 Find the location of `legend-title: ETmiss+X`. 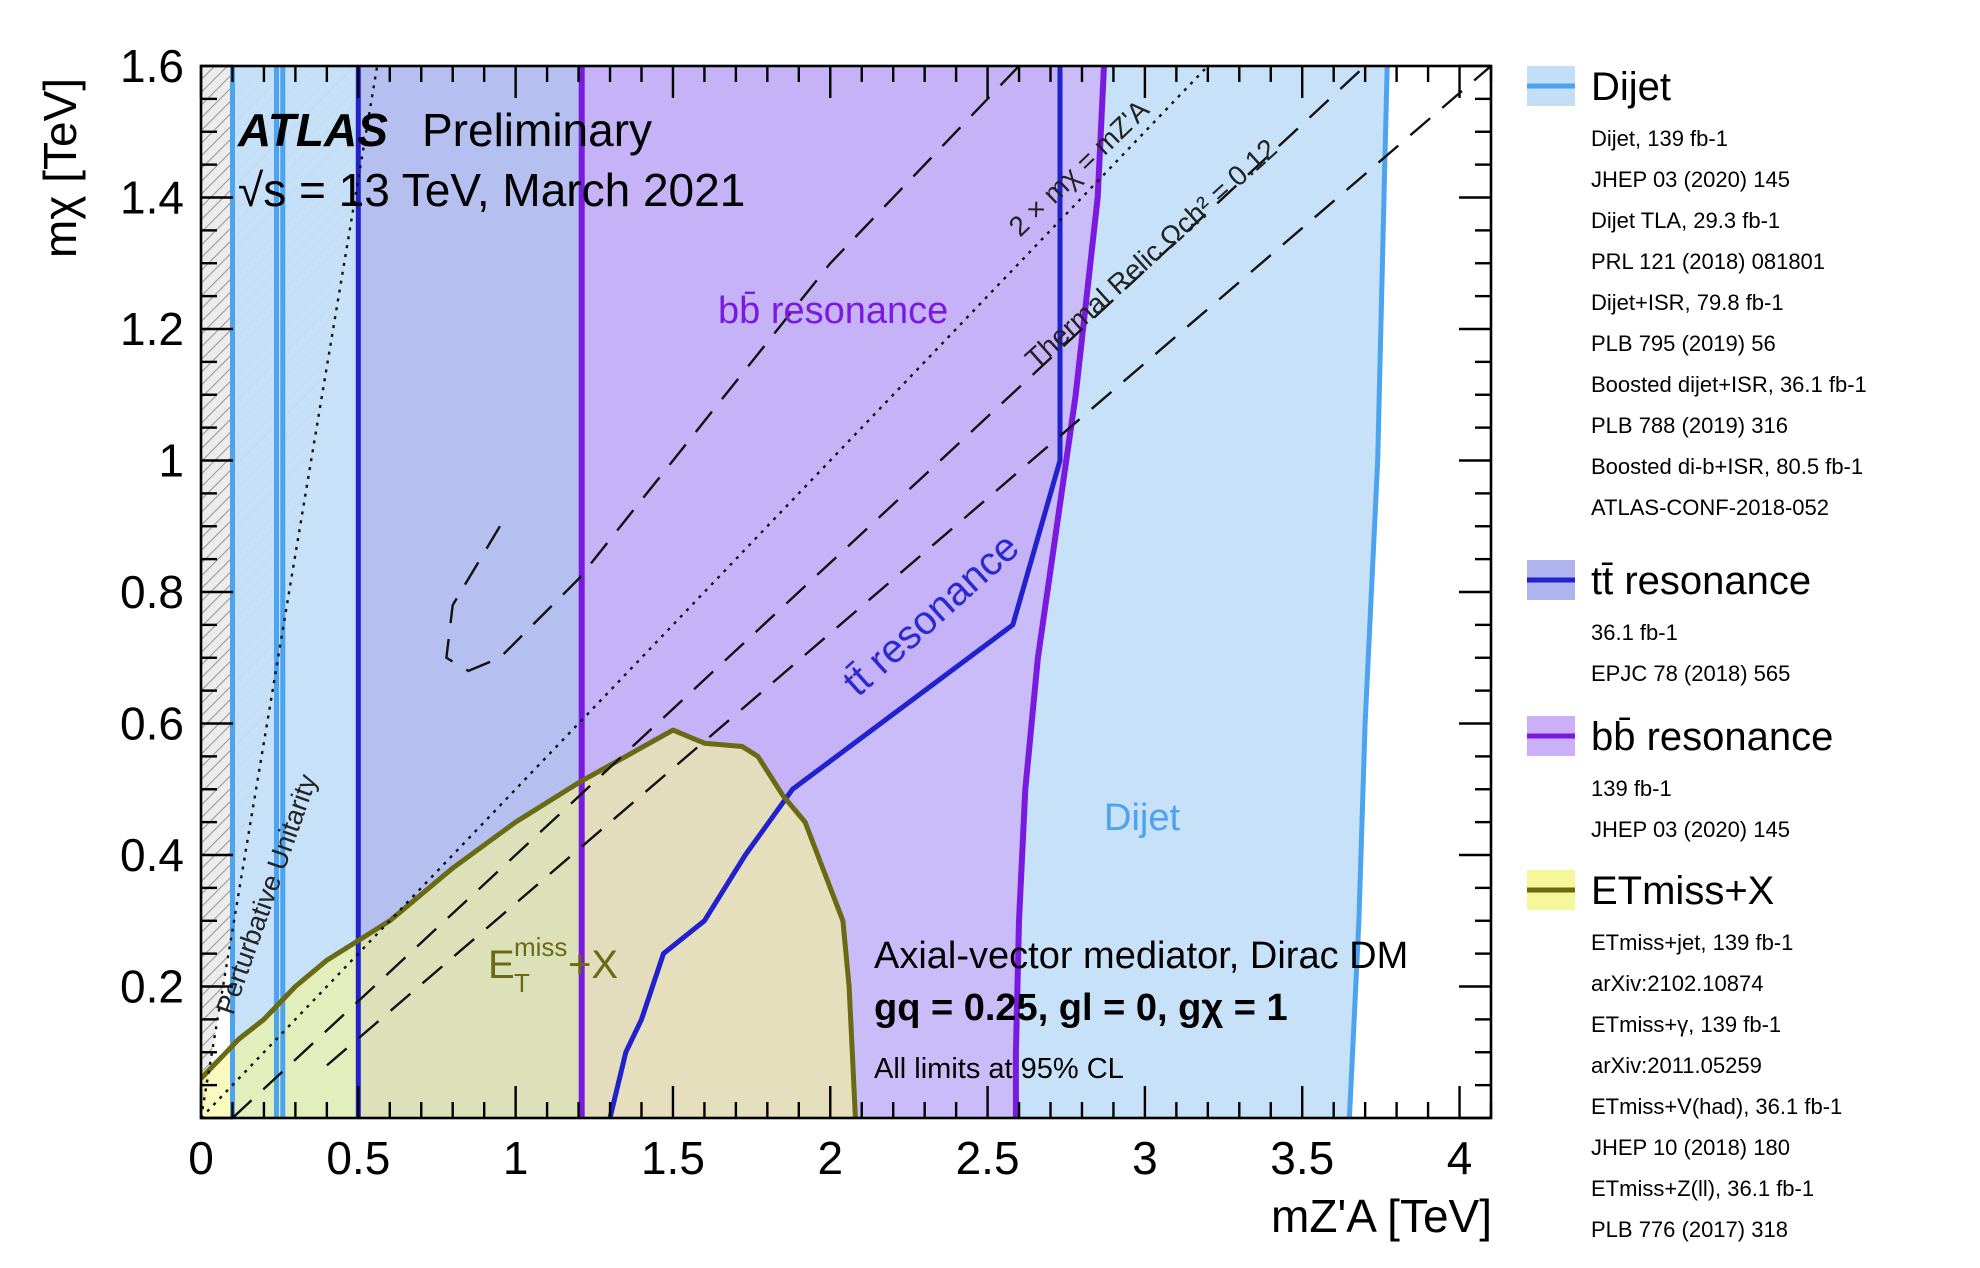

legend-title: ETmiss+X is located at coordinates (1682, 891).